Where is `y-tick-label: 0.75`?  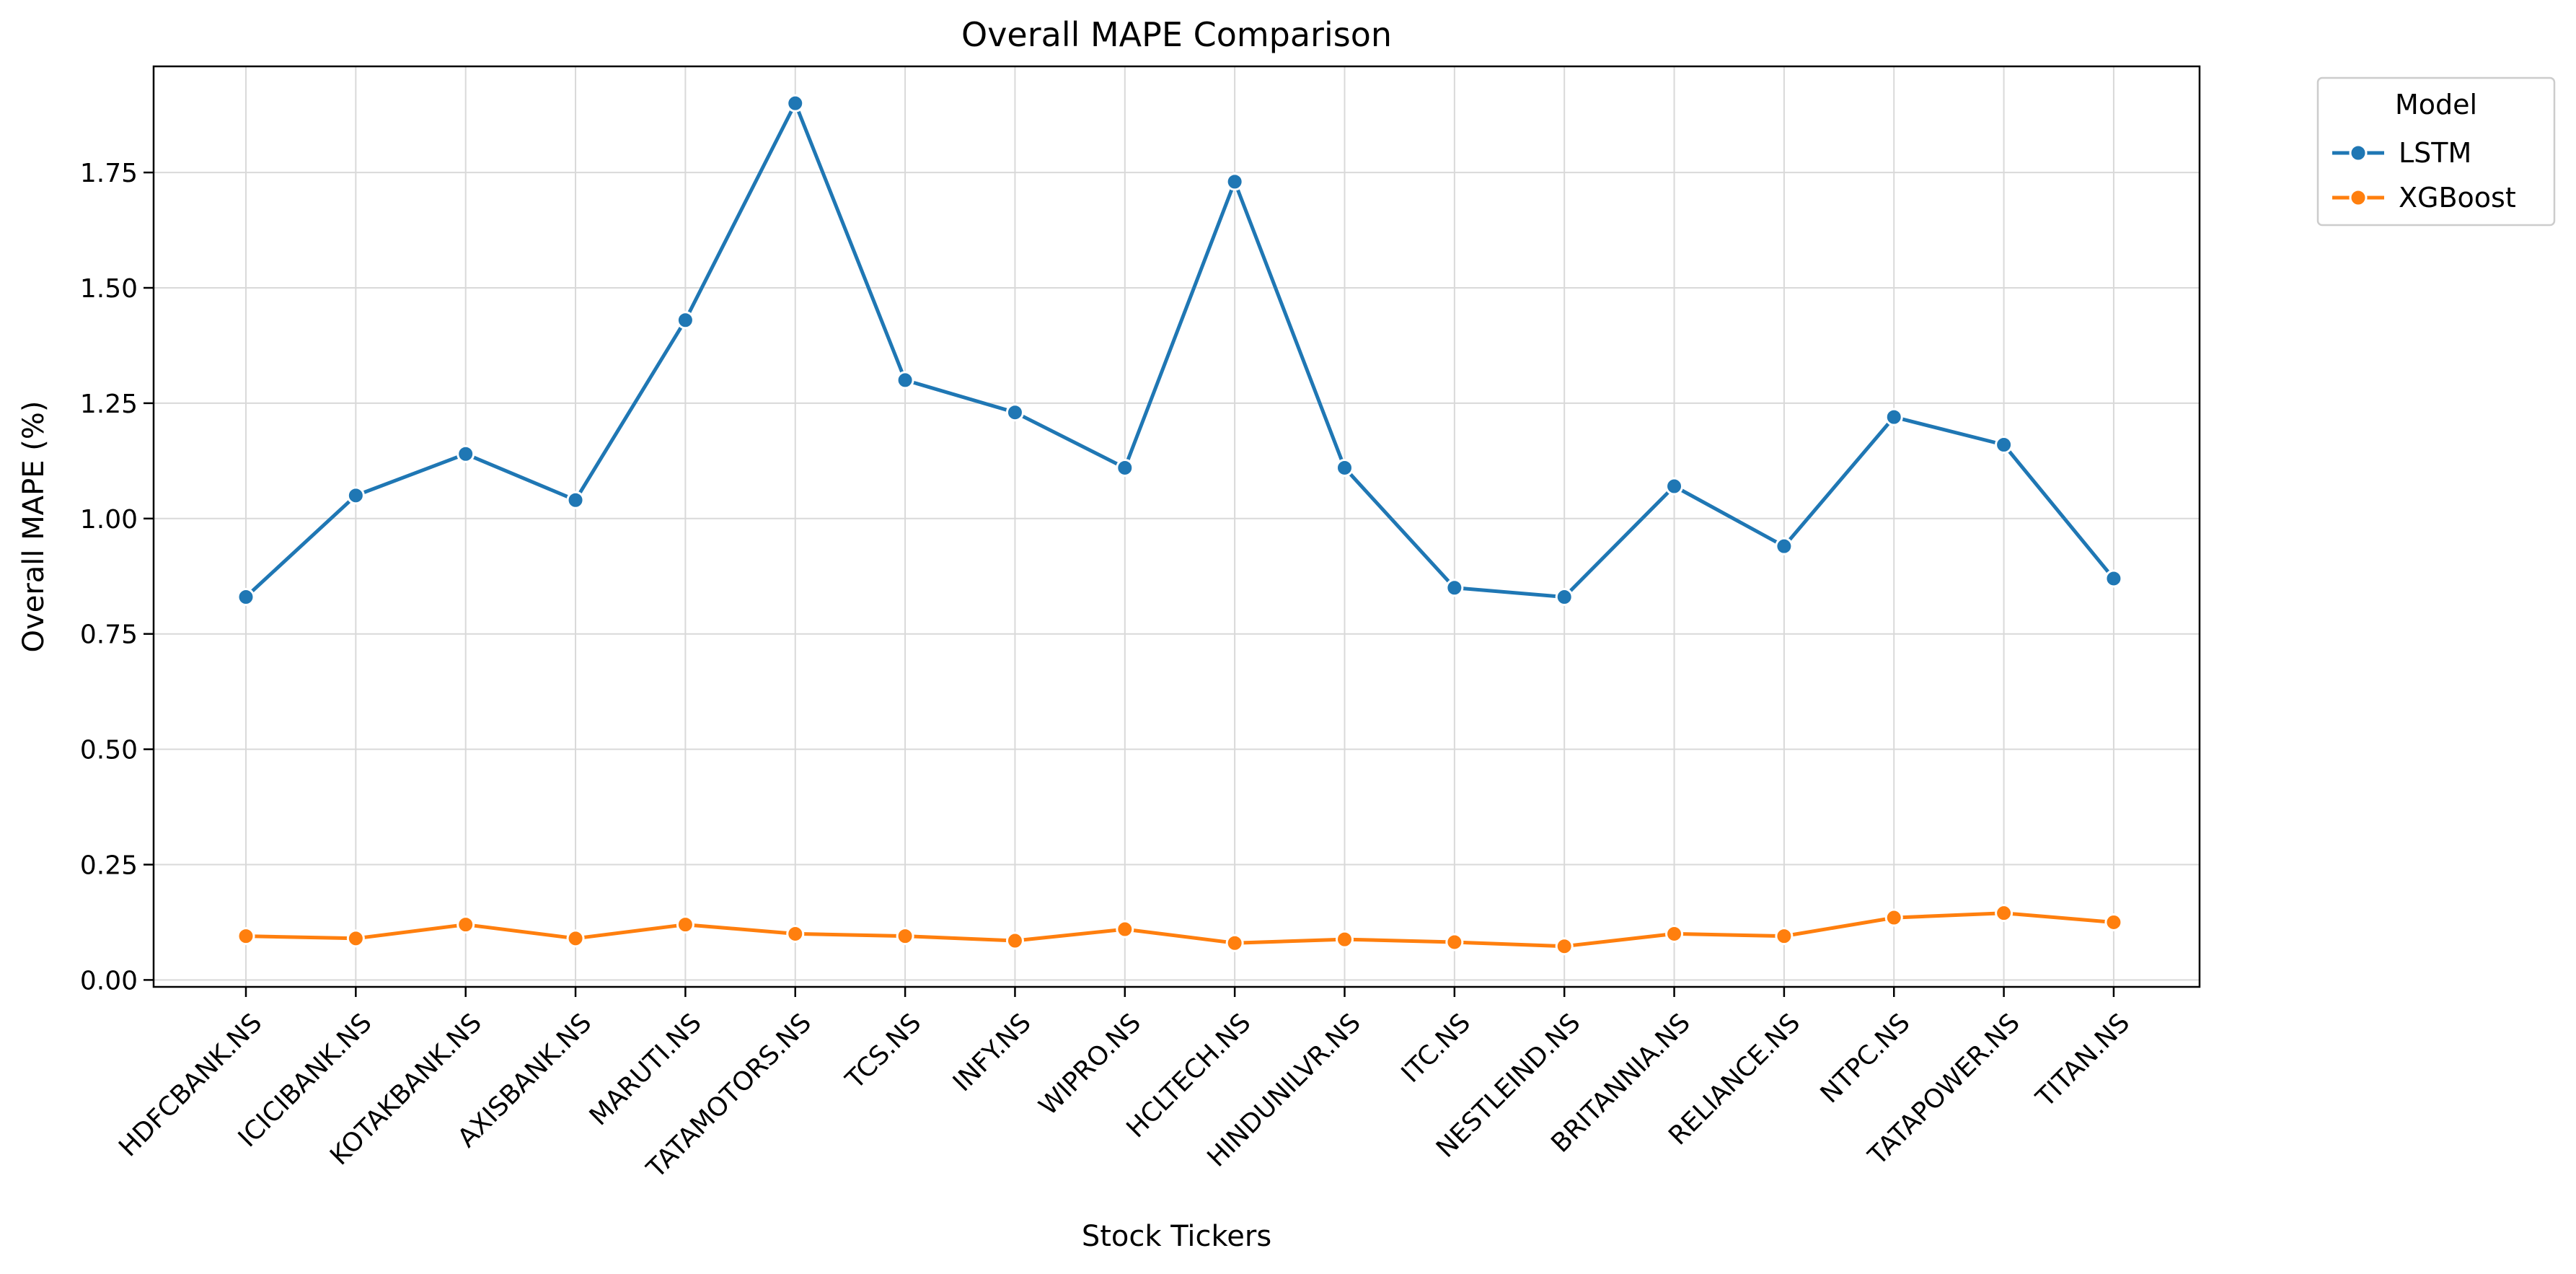 y-tick-label: 0.75 is located at coordinates (109, 635).